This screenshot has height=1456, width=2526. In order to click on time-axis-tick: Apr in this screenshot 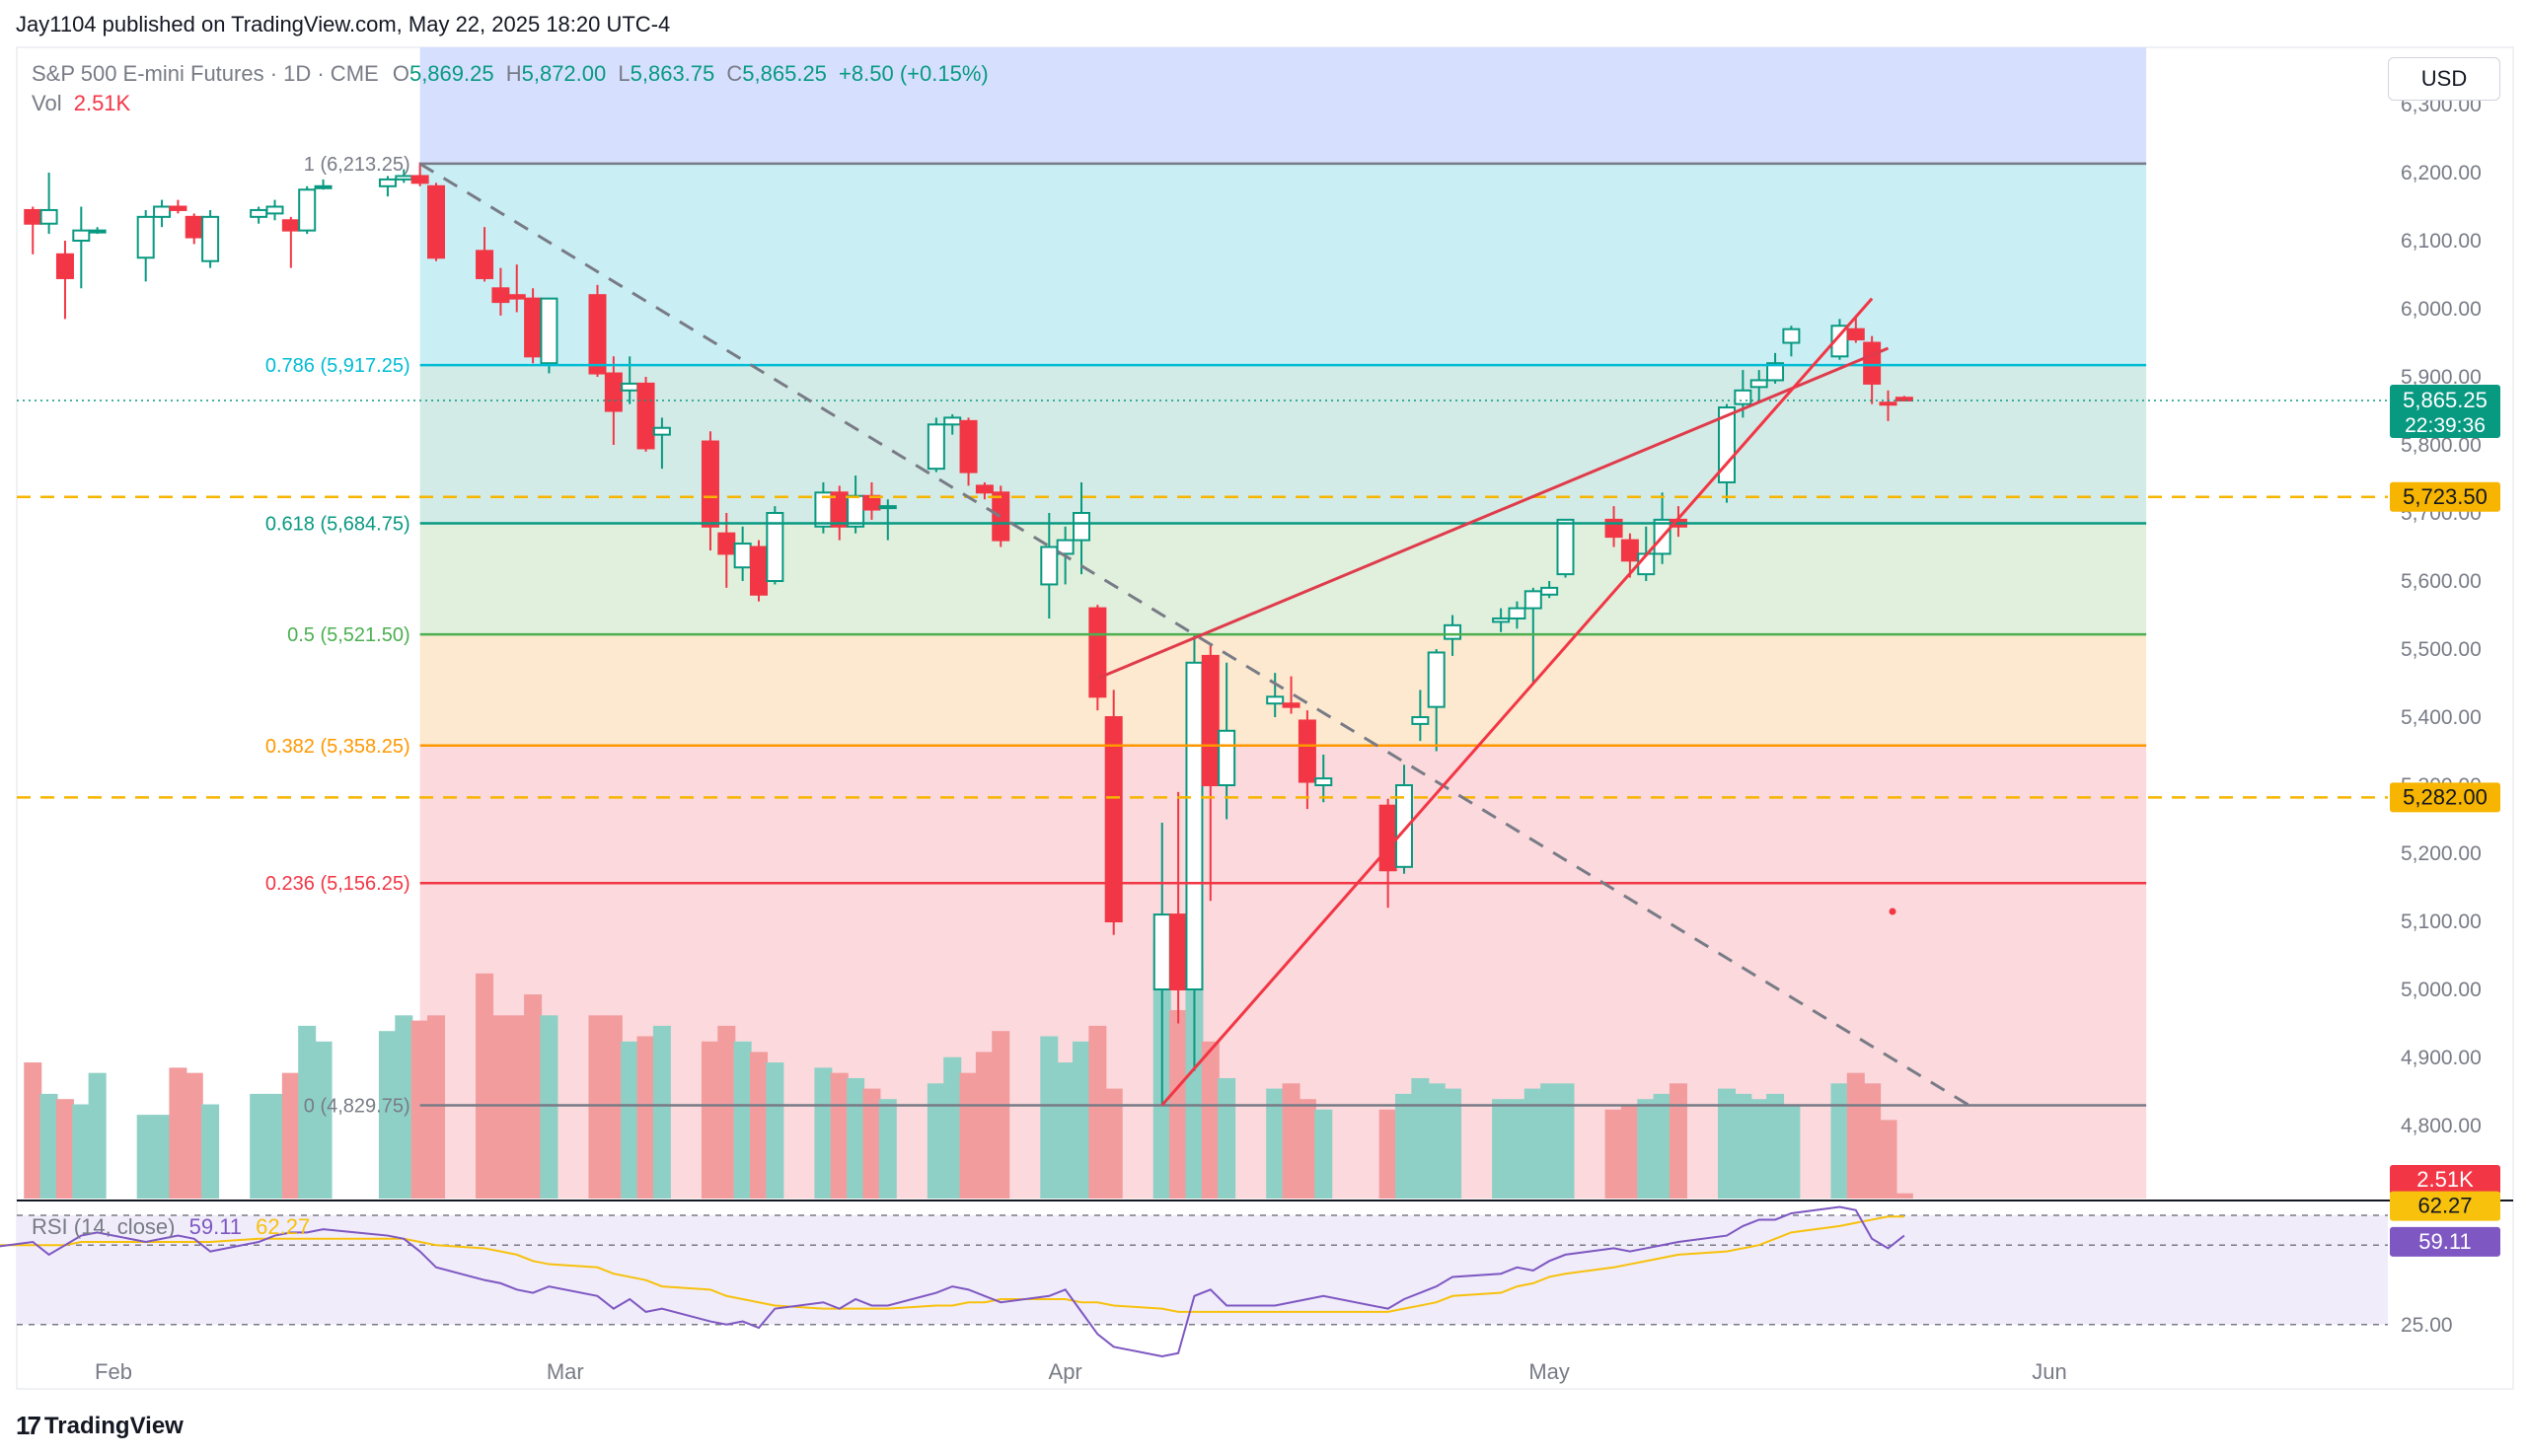, I will do `click(1065, 1371)`.